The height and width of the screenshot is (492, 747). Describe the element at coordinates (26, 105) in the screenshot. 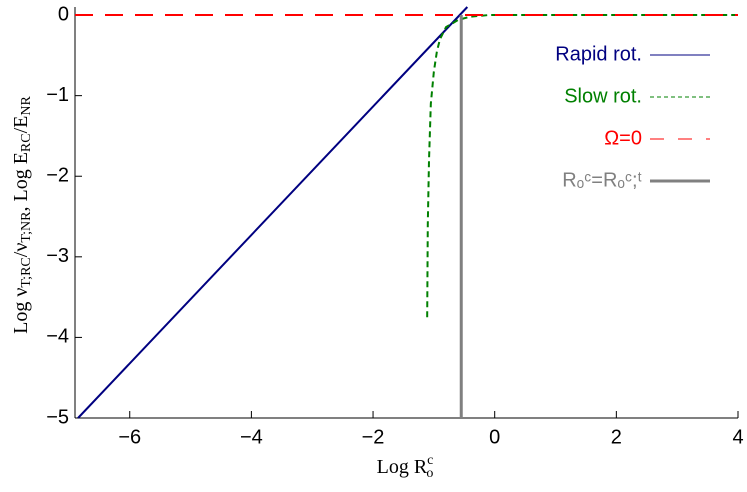

I see `y-label-sub: NR` at that location.